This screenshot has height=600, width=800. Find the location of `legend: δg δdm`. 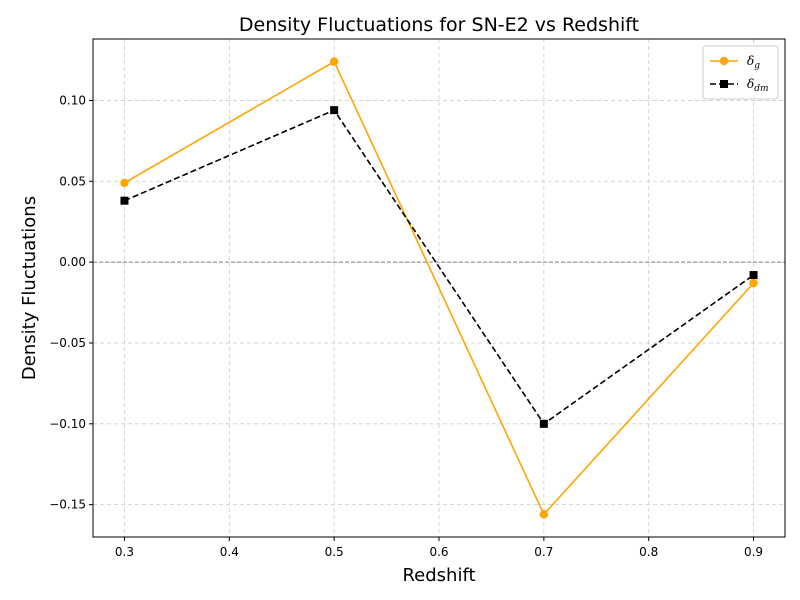

legend: δg δdm is located at coordinates (740, 72).